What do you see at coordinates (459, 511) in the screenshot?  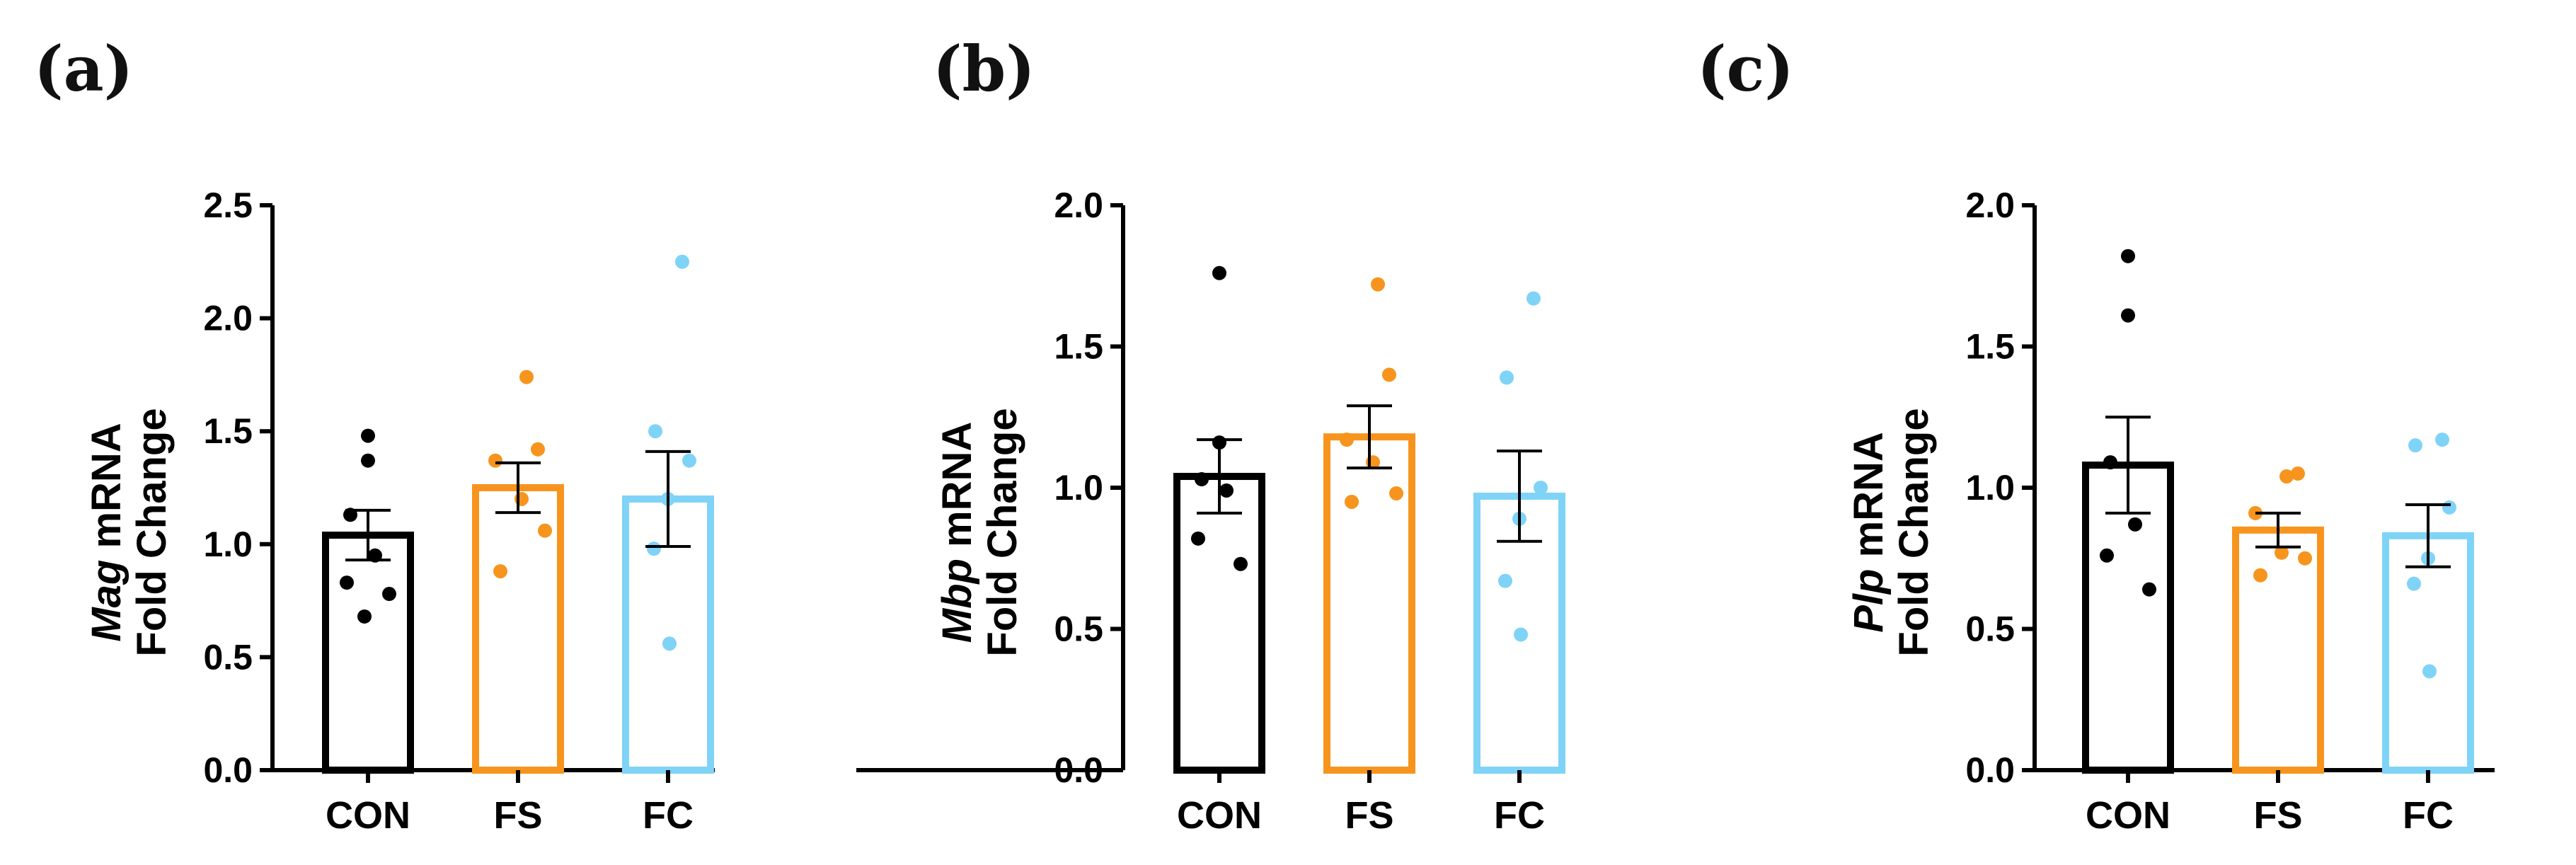 I see `plot-area: 0.0 0.5 1.0 1.5 2.0 2.5 CON FS FC` at bounding box center [459, 511].